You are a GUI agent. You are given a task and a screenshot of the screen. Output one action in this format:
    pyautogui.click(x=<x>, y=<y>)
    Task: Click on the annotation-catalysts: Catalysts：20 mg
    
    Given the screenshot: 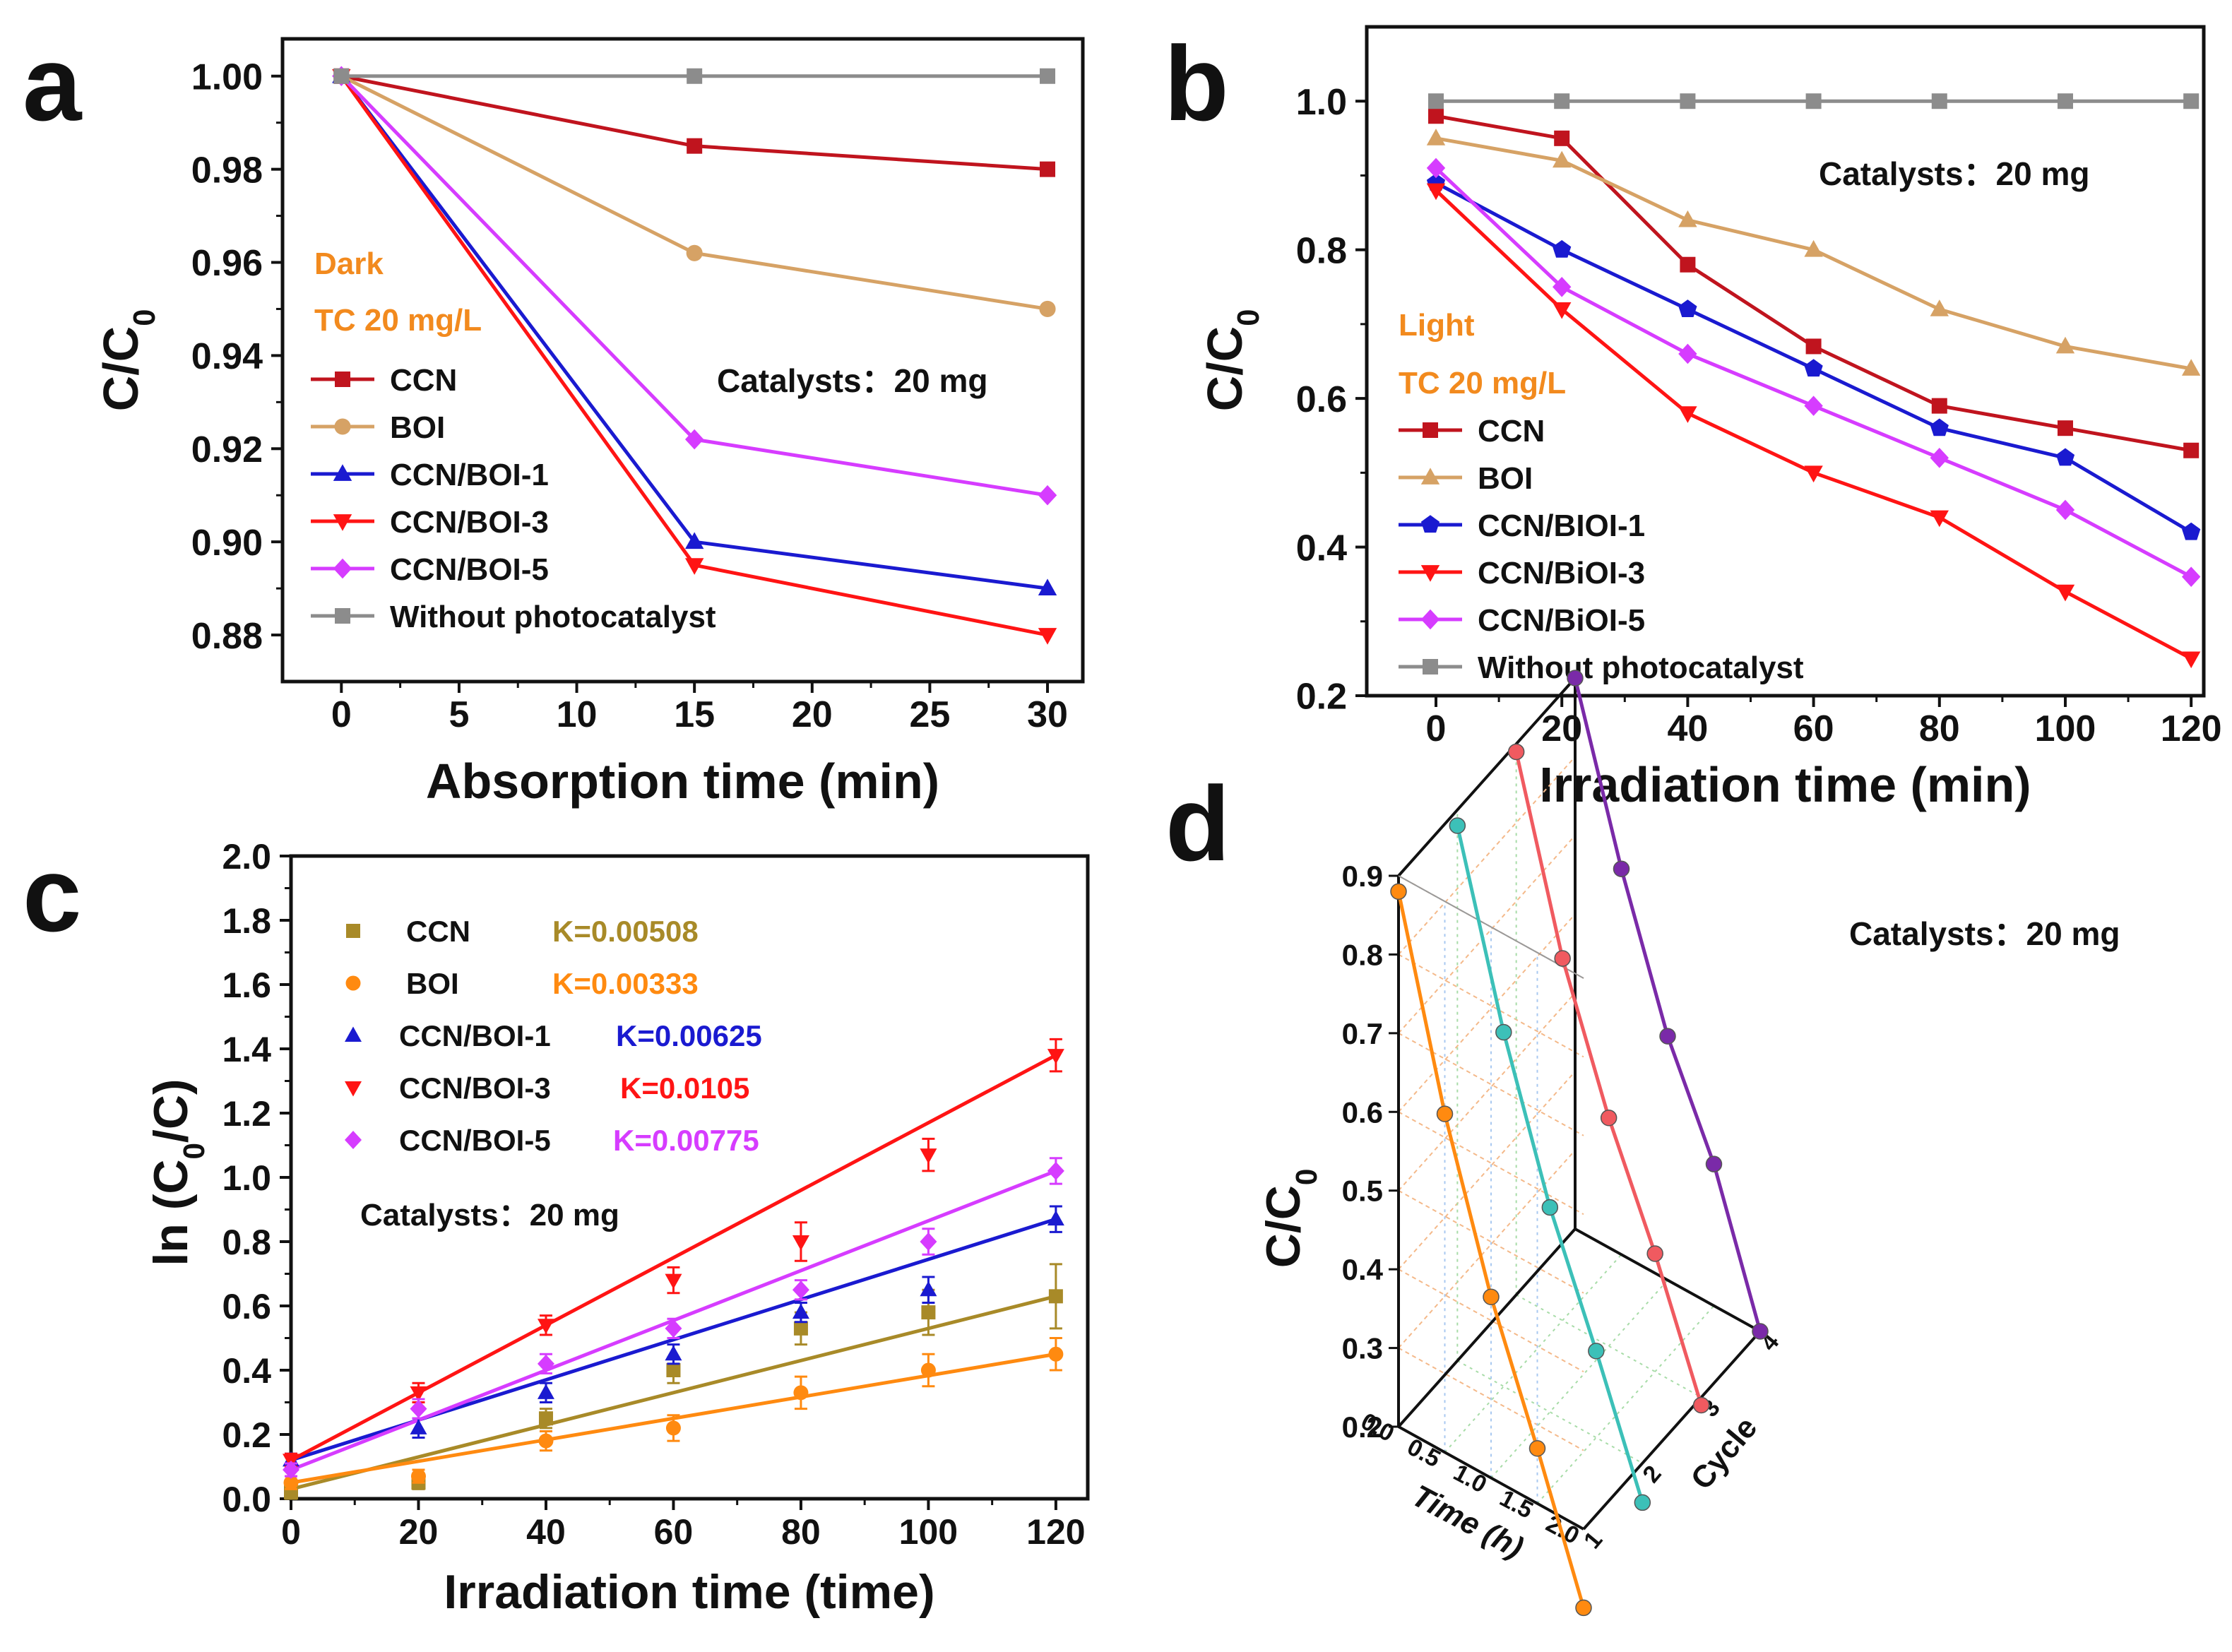 What is the action you would take?
    pyautogui.click(x=1984, y=933)
    